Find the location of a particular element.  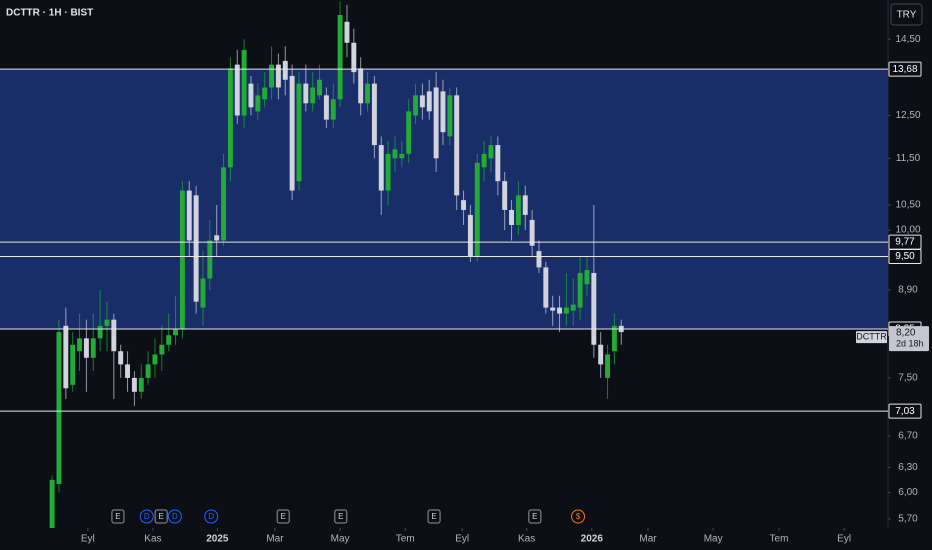

level-label: 13,68 is located at coordinates (904, 69).